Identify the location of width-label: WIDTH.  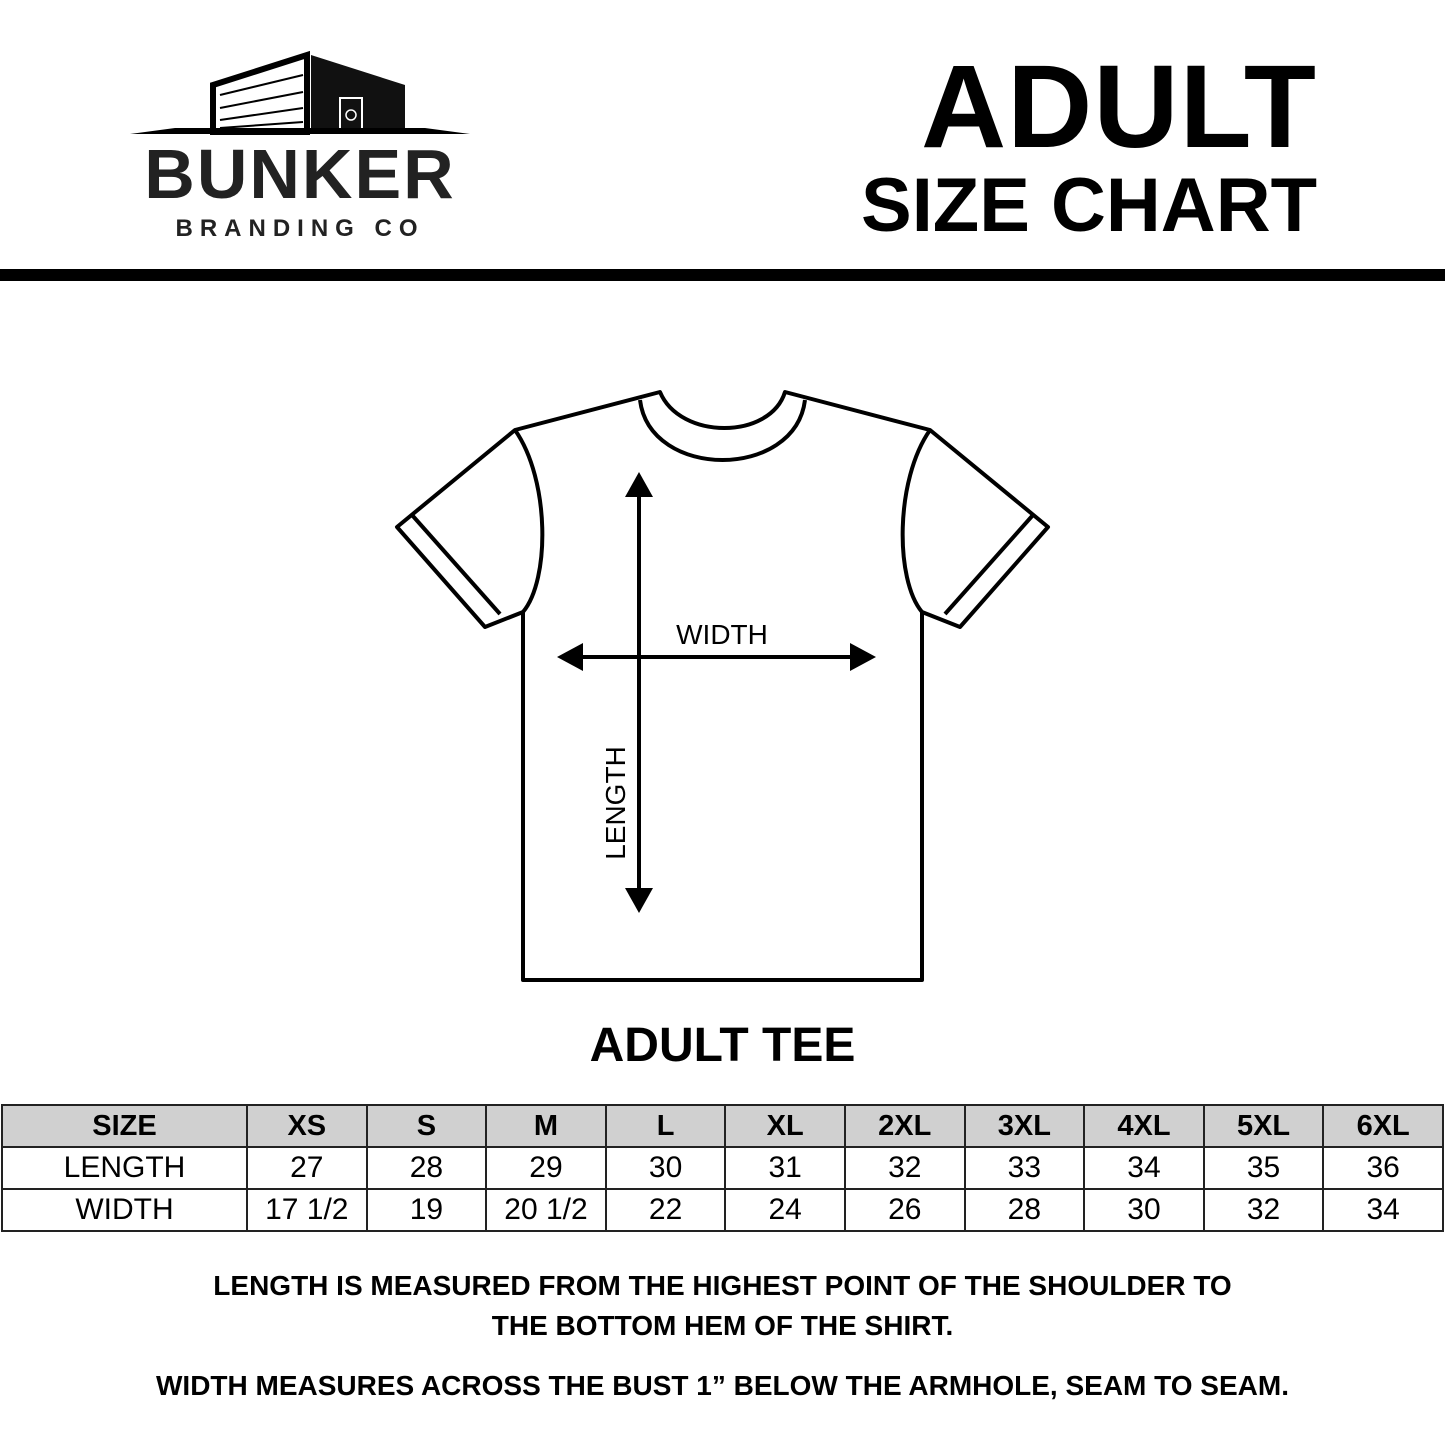
(722, 634).